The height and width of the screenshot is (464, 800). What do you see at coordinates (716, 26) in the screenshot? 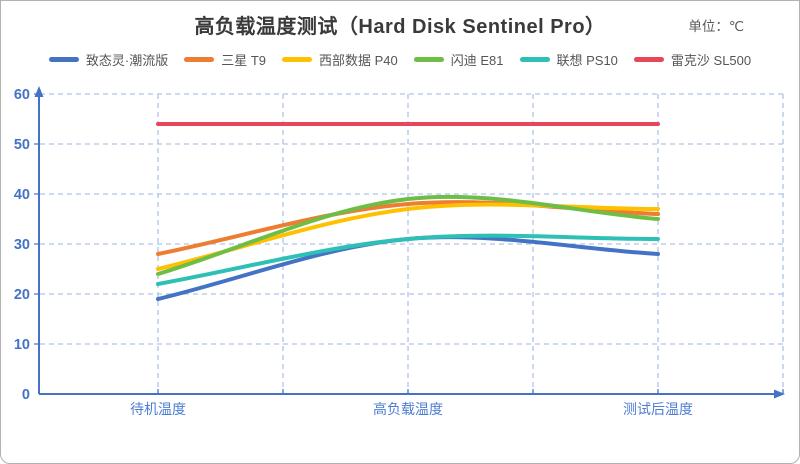
I see `unit-label: 单位：℃` at bounding box center [716, 26].